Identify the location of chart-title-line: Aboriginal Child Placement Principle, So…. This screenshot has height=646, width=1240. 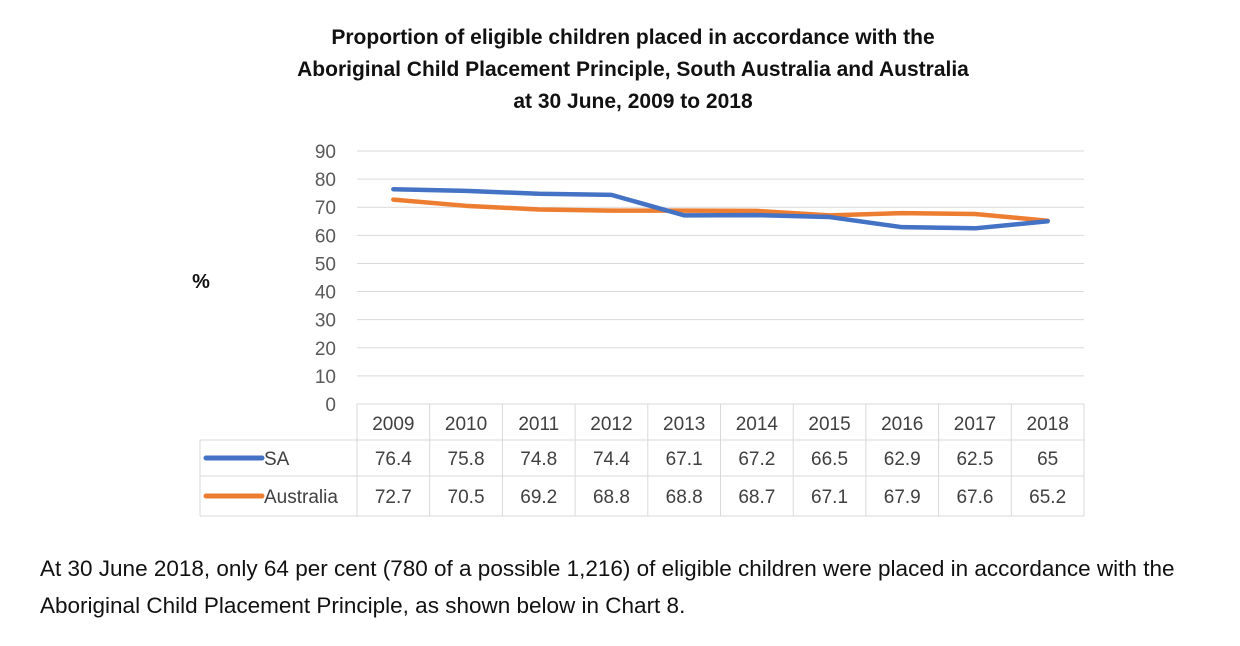
(633, 69).